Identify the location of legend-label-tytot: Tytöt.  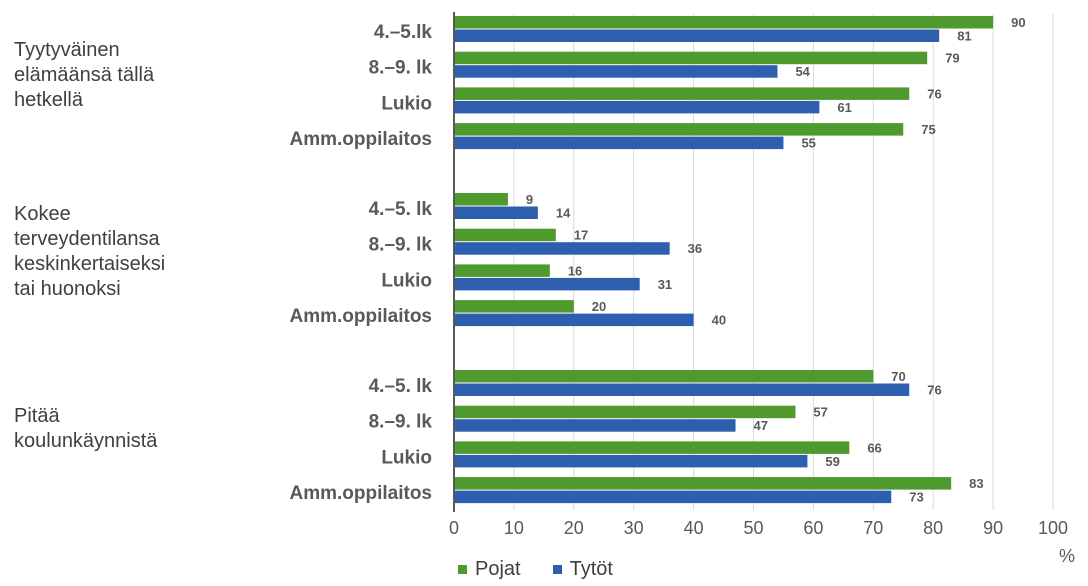
(591, 569).